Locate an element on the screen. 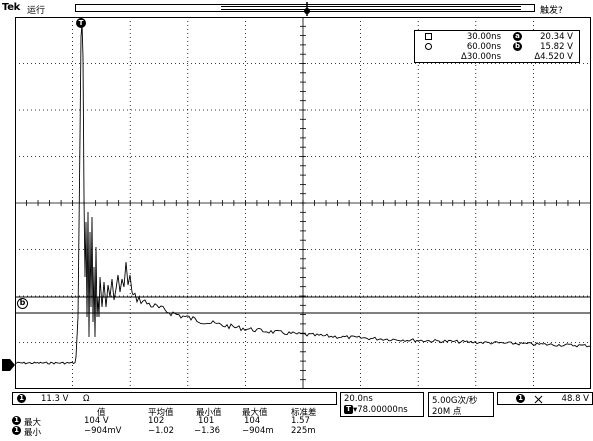 This screenshot has width=593, height=441. meas-header-max: 最大值 is located at coordinates (255, 413).